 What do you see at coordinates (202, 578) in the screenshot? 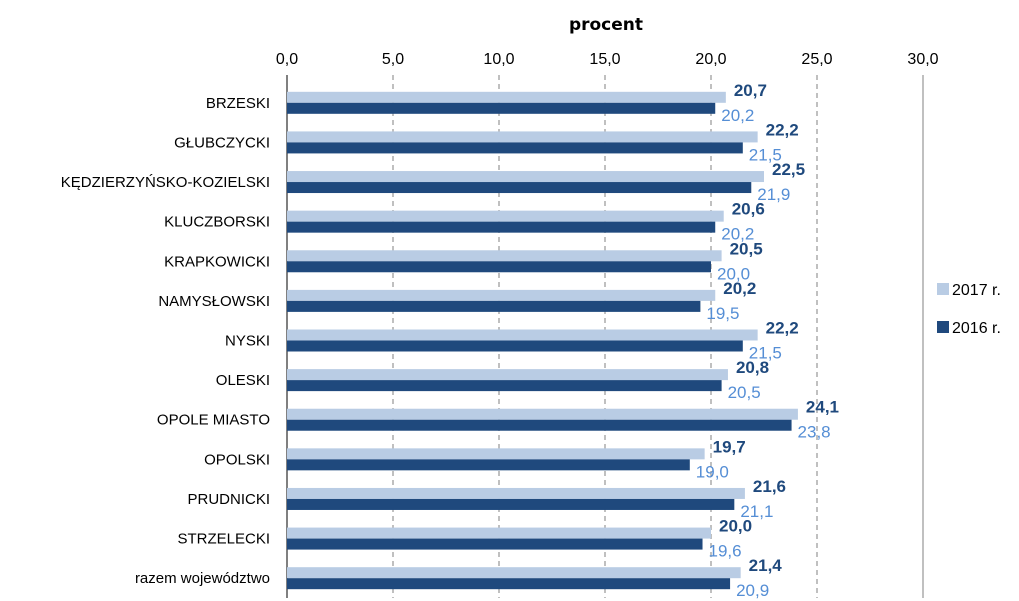
I see `category-label: razem województwo` at bounding box center [202, 578].